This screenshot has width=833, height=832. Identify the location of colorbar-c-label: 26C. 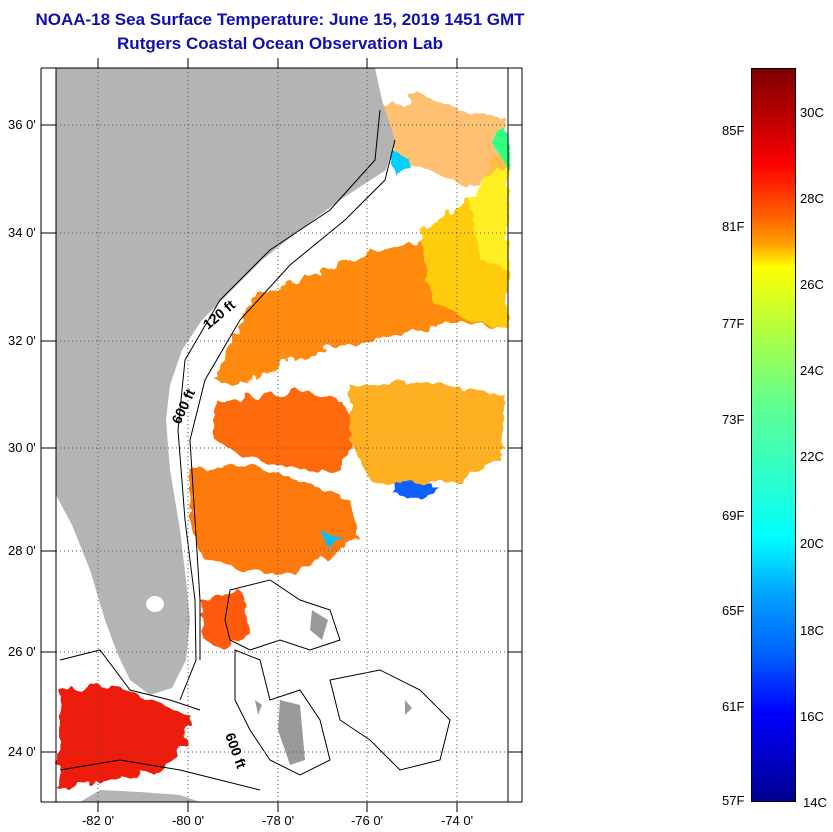
(812, 284).